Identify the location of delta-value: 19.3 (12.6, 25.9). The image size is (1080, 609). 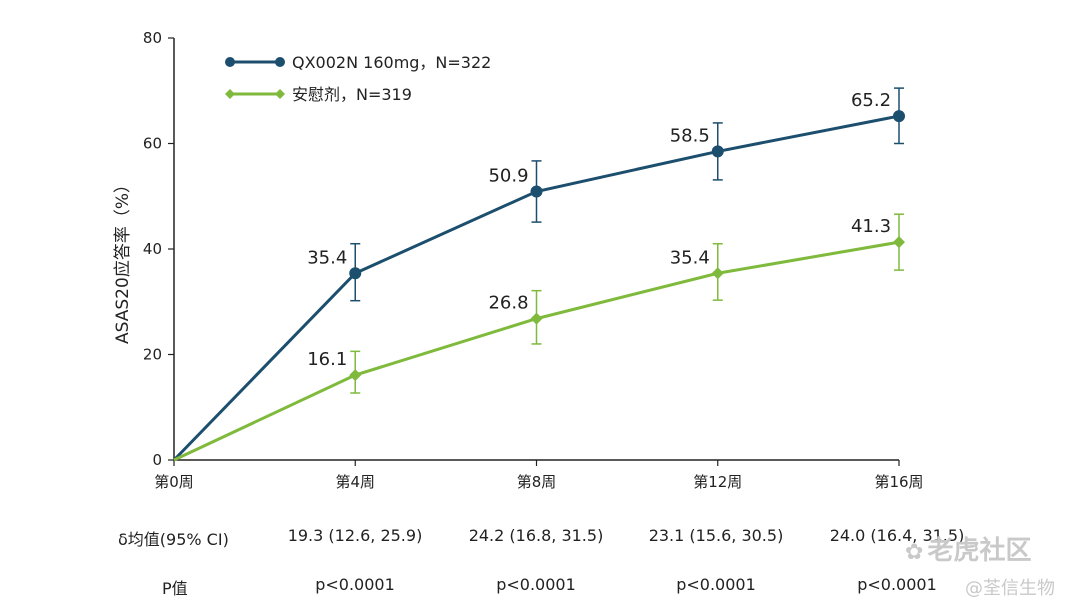
(355, 535).